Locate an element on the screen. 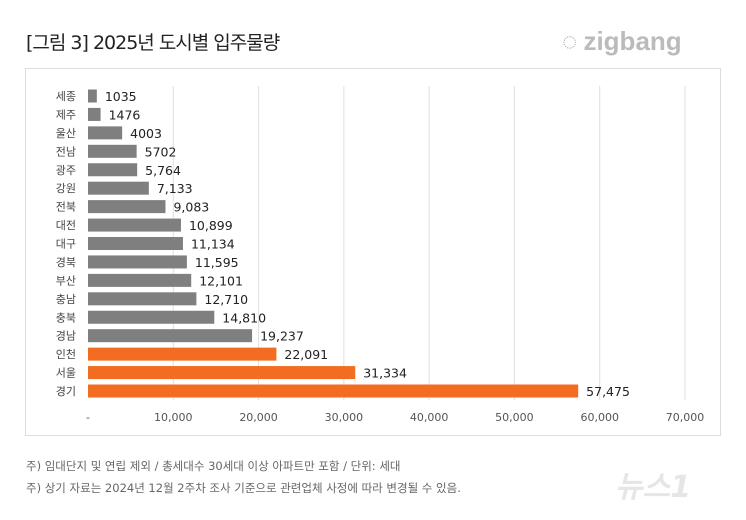 The image size is (746, 520). value-label: 11,134 is located at coordinates (213, 244).